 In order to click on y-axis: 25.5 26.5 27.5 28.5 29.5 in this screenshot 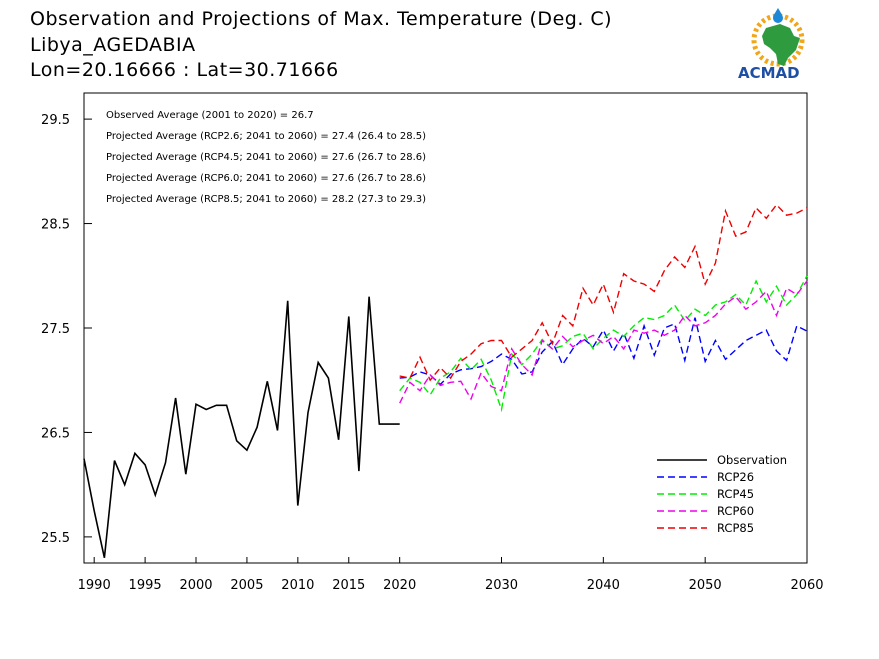, I will do `click(66, 329)`.